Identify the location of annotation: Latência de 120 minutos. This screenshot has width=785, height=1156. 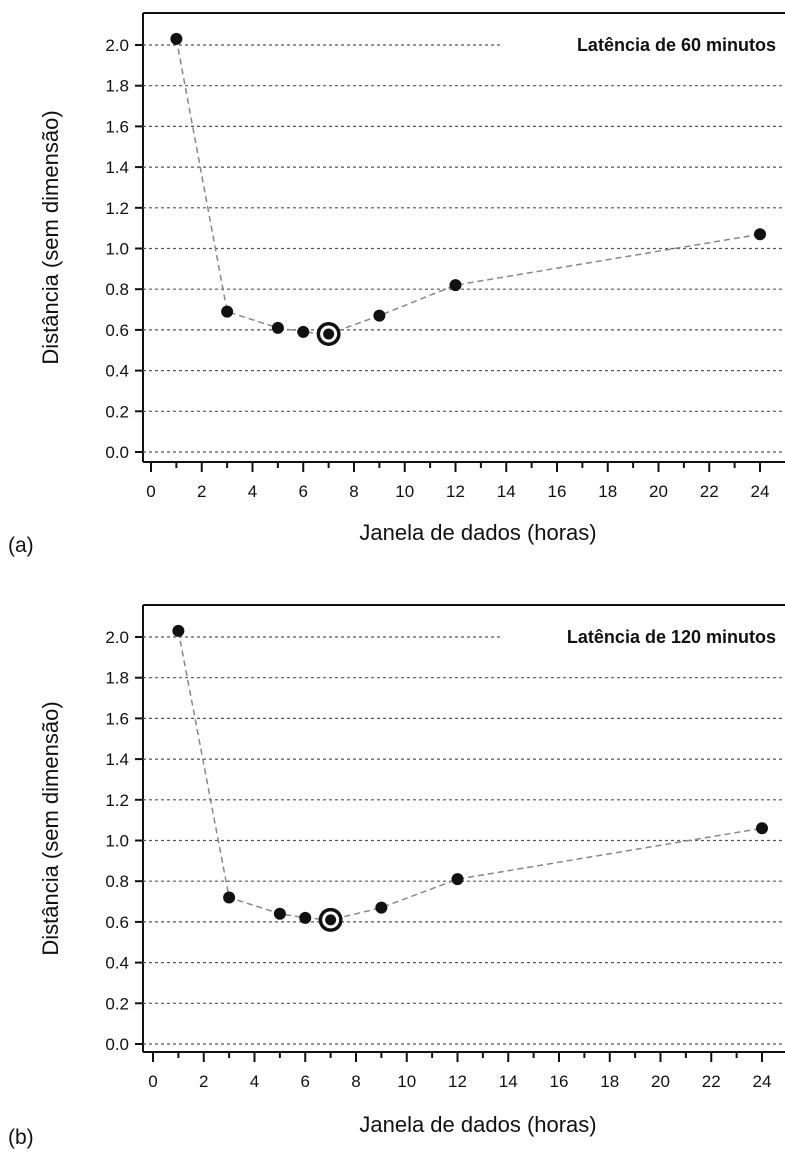
(671, 637).